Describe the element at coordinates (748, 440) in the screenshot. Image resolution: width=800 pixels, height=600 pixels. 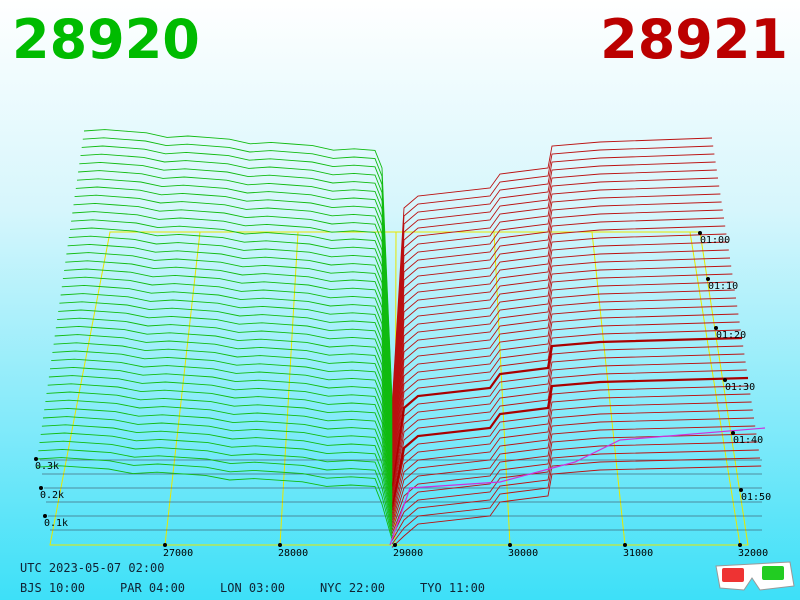
I see `time-label: 01:40` at that location.